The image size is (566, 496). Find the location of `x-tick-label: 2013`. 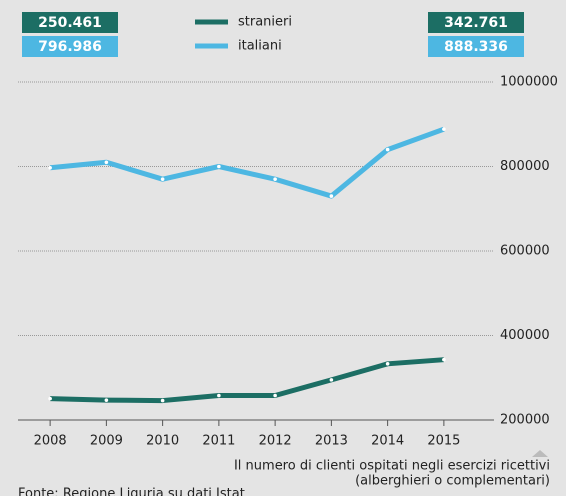

x-tick-label: 2013 is located at coordinates (331, 441).